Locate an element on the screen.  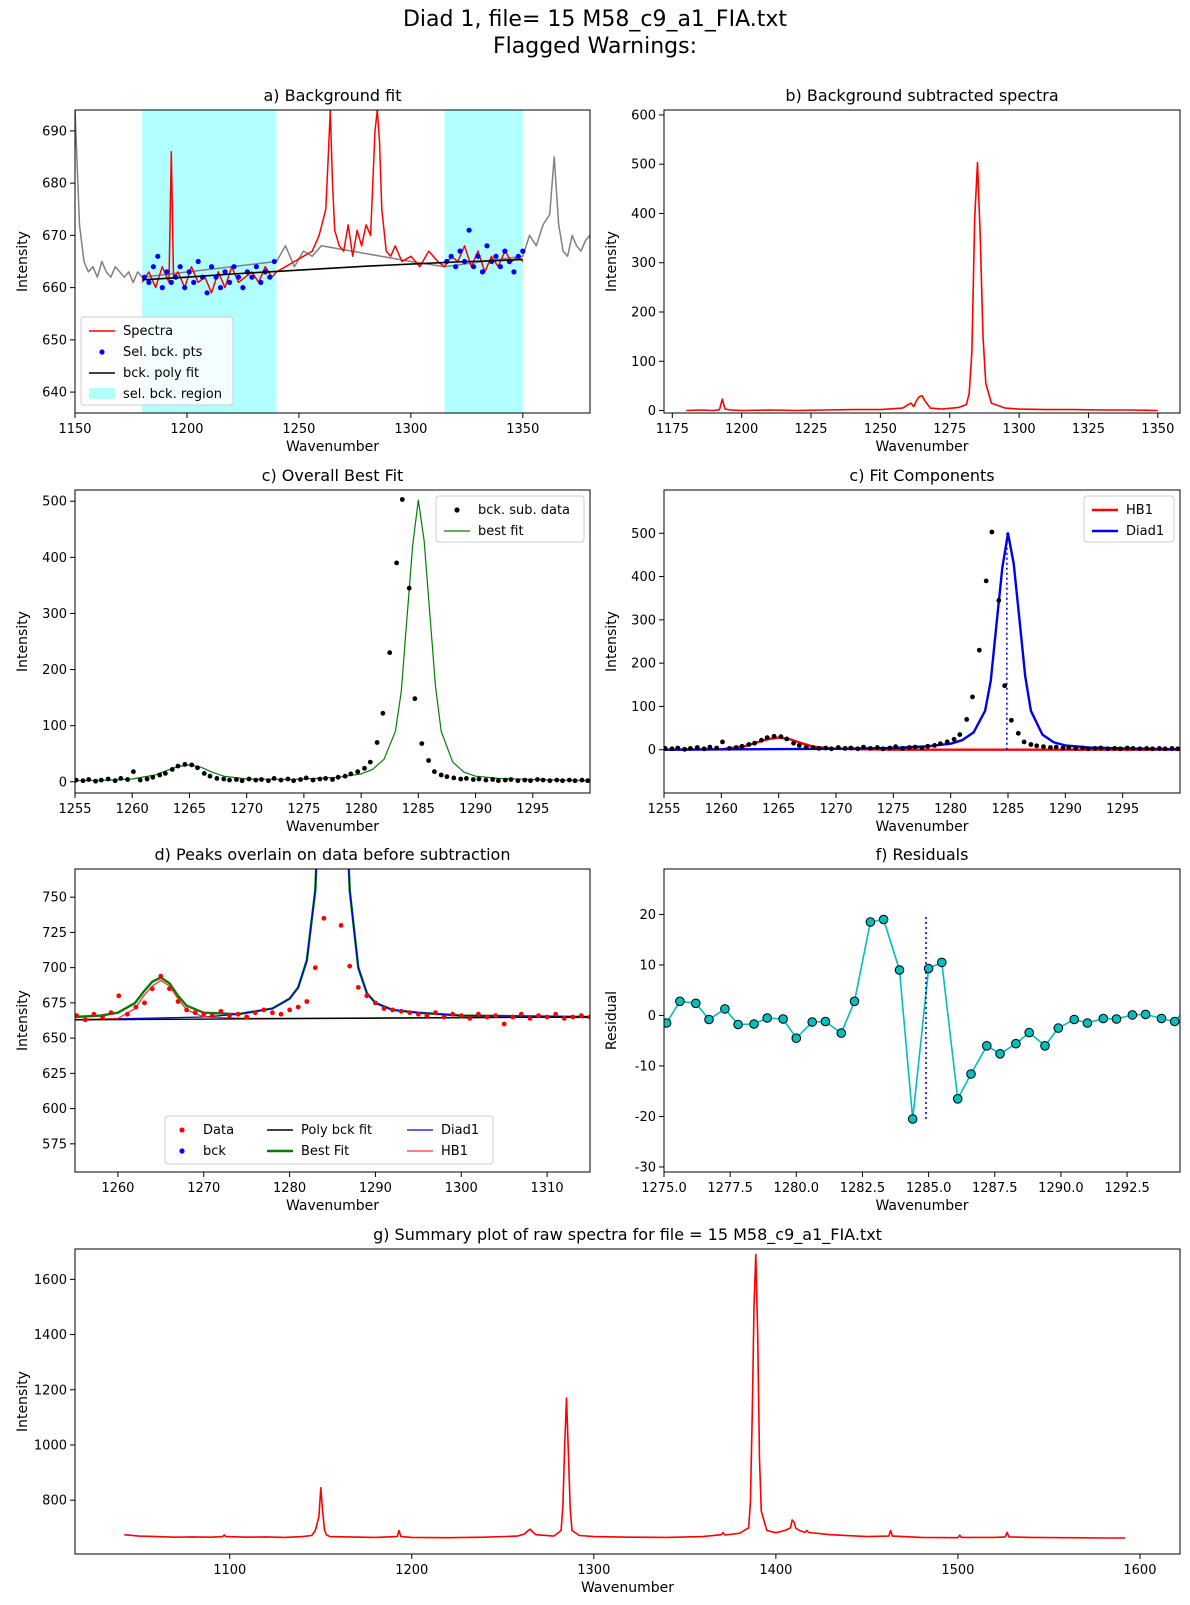
chart-c2-ytick-label: 0 is located at coordinates (652, 750).